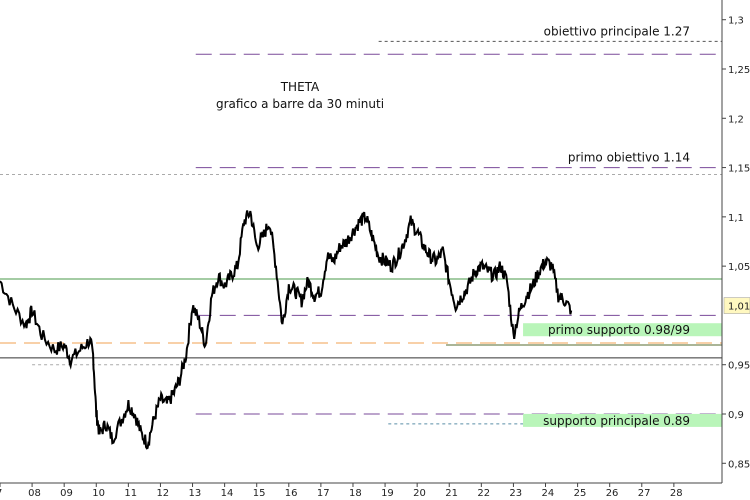 The height and width of the screenshot is (500, 750). What do you see at coordinates (1, 493) in the screenshot?
I see `x-tick-label: 7` at bounding box center [1, 493].